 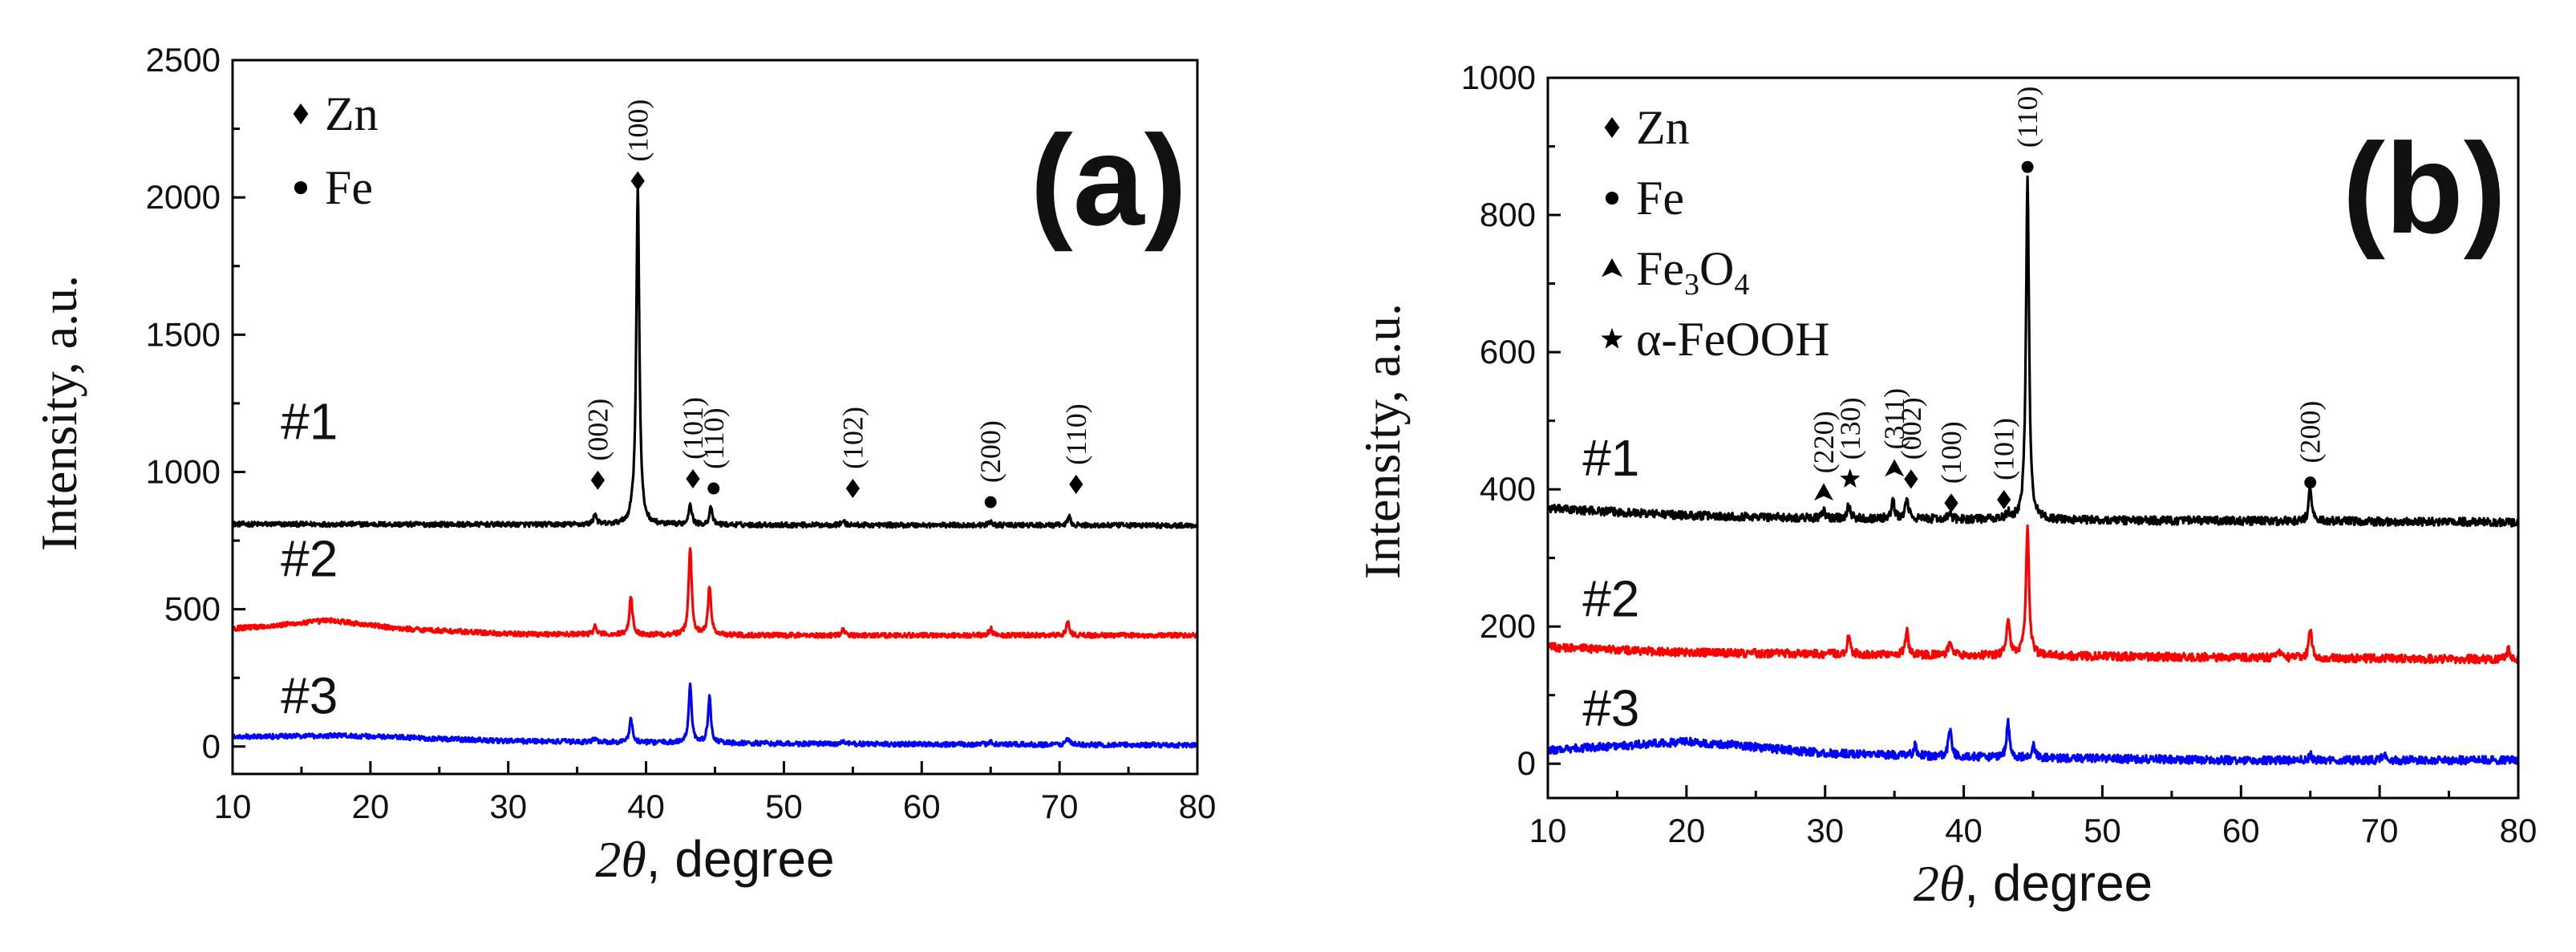 I want to click on y-tick-label: 600, so click(x=1508, y=352).